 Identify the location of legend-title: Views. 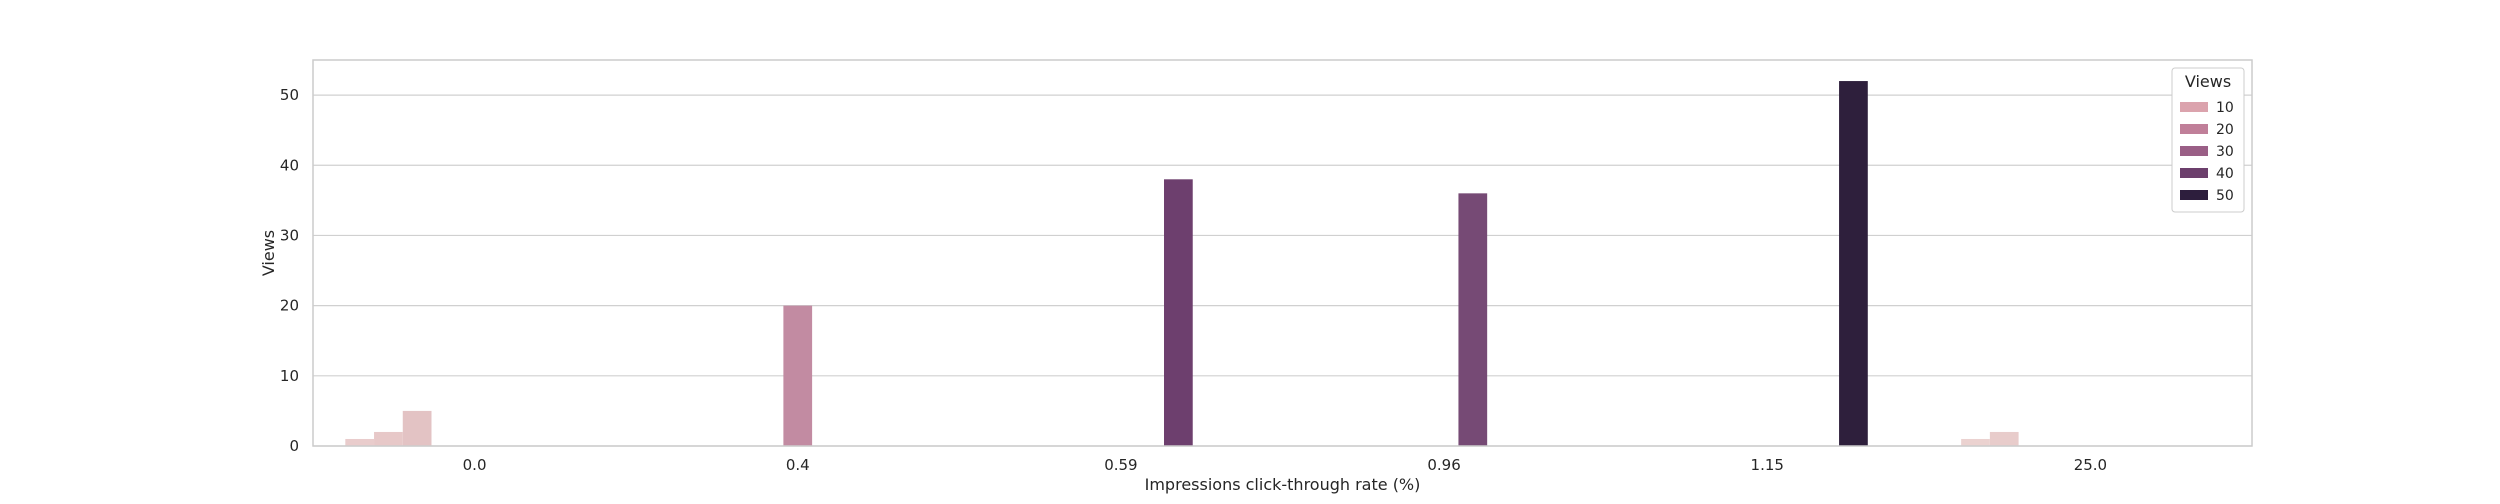
(2208, 81).